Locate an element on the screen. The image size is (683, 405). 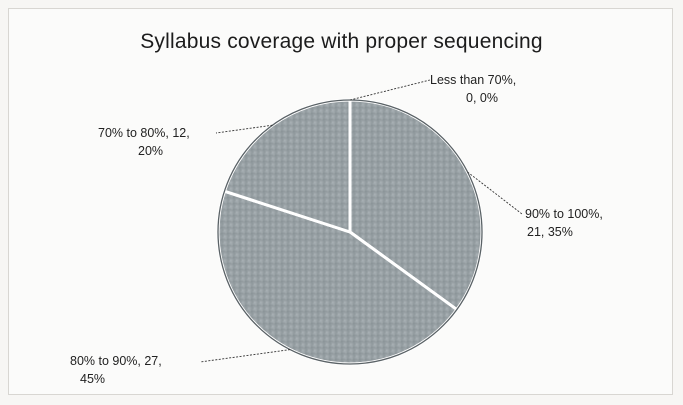
data-label-1-line-2: 0, 0% is located at coordinates (482, 98).